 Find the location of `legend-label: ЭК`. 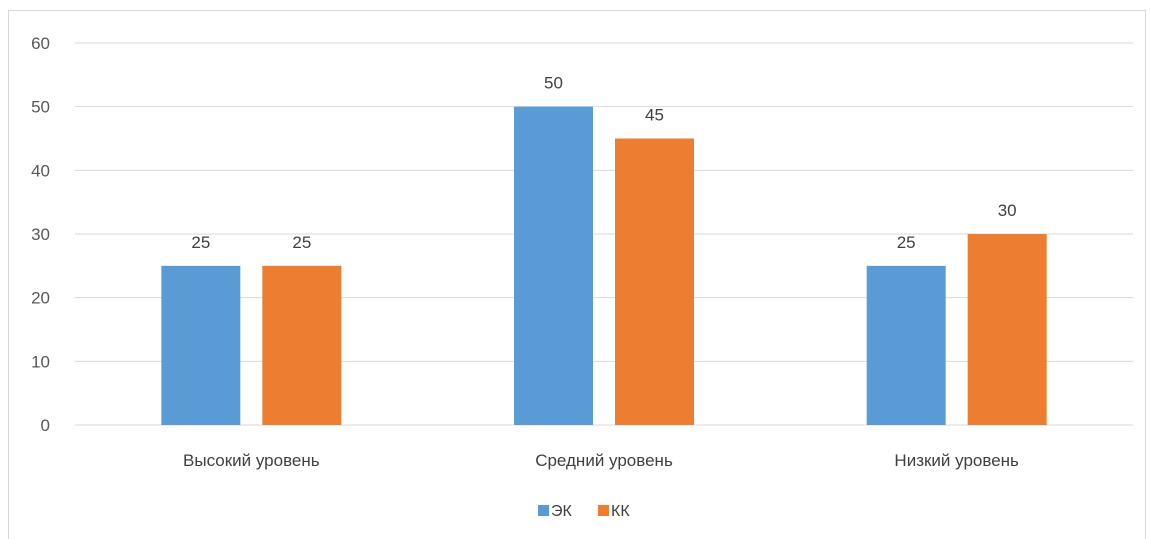

legend-label: ЭК is located at coordinates (562, 511).